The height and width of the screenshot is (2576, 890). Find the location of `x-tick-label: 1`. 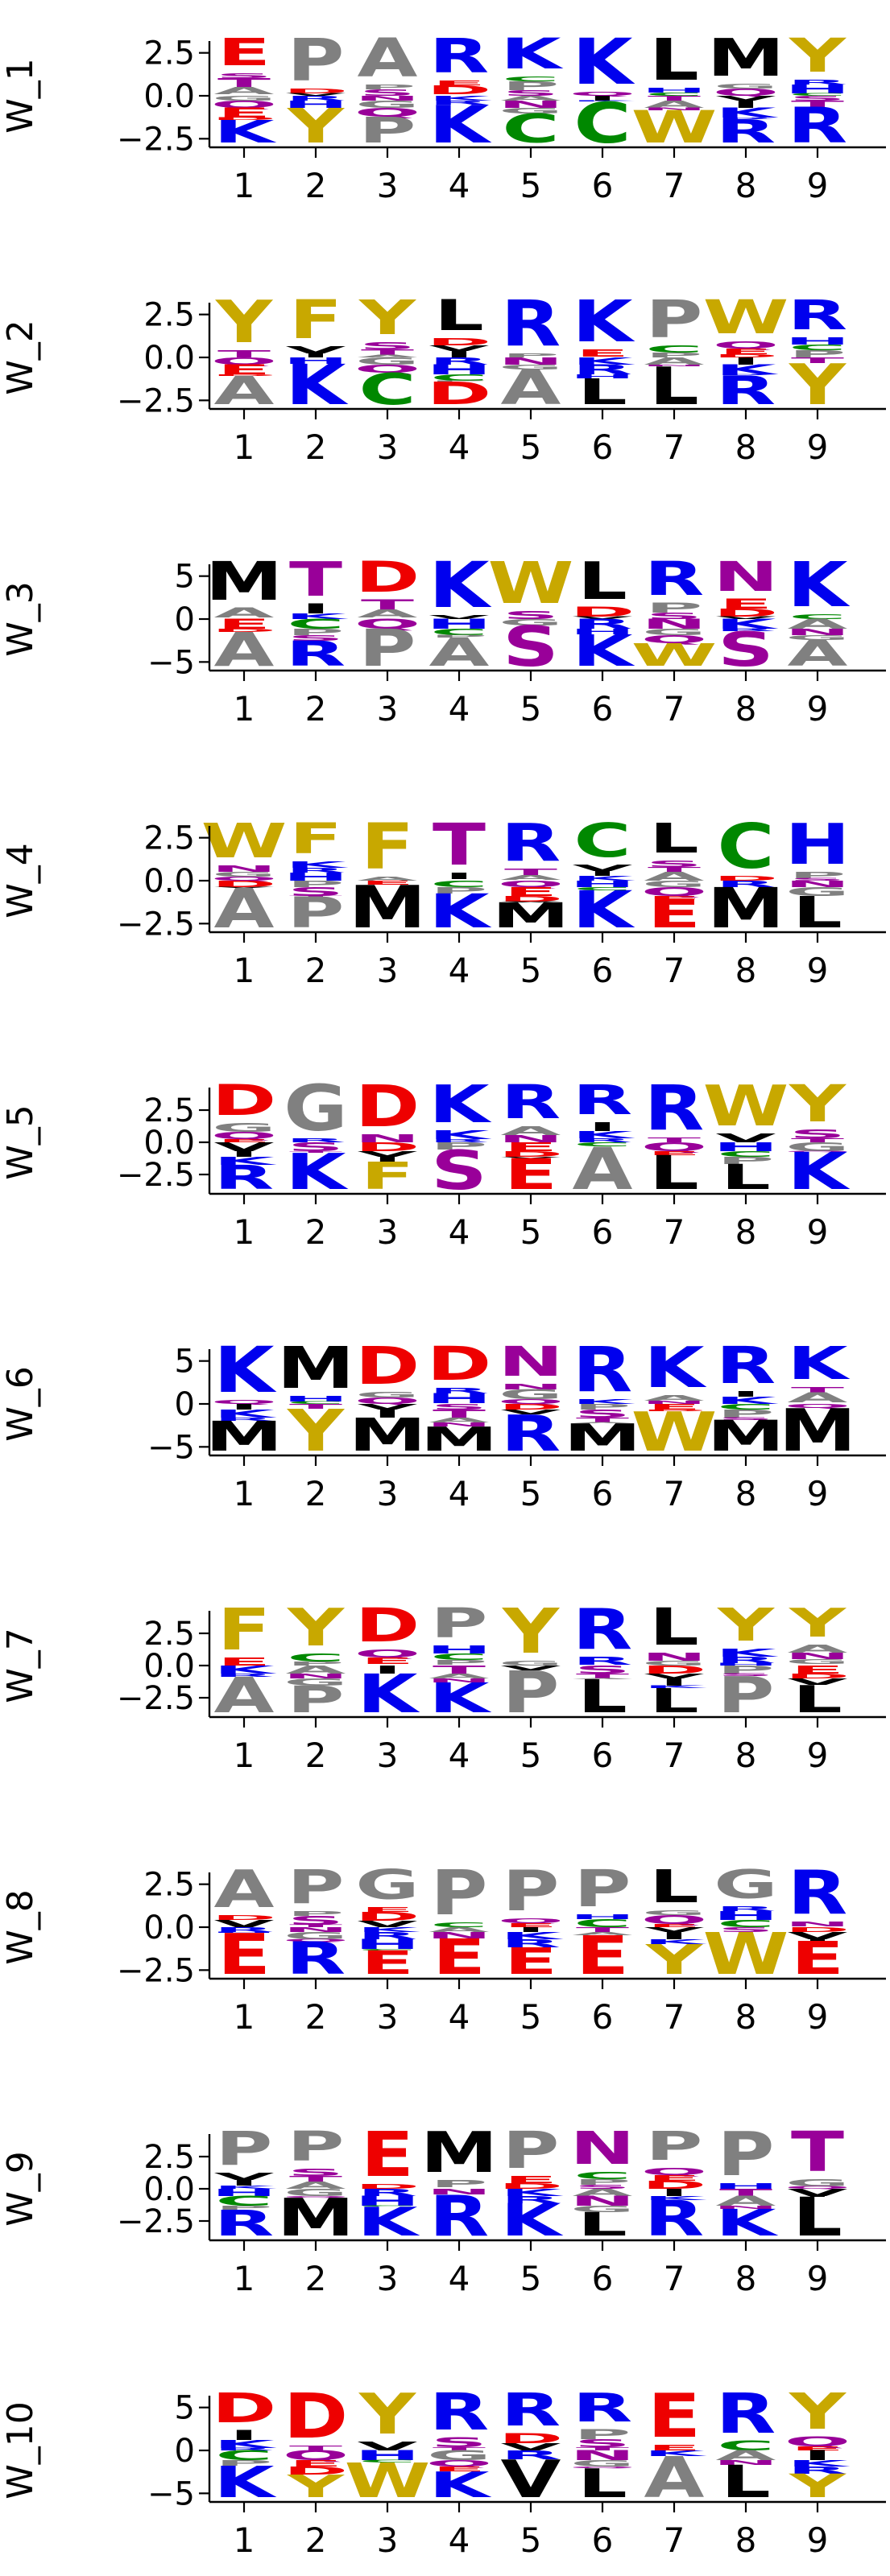

x-tick-label: 1 is located at coordinates (244, 2017).